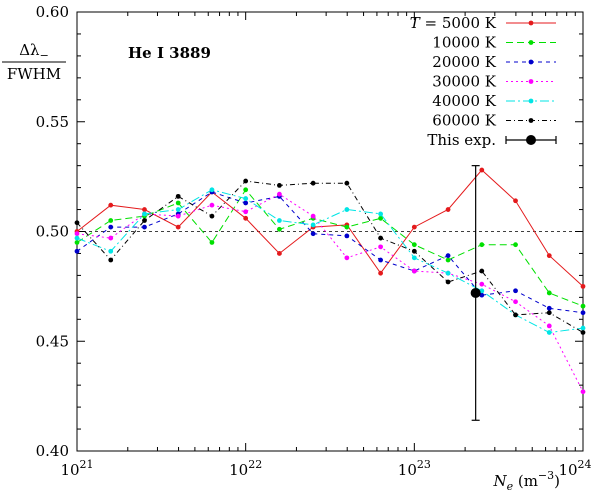 Image resolution: width=600 pixels, height=492 pixels. I want to click on legend-label-text: 10000 K, so click(464, 43).